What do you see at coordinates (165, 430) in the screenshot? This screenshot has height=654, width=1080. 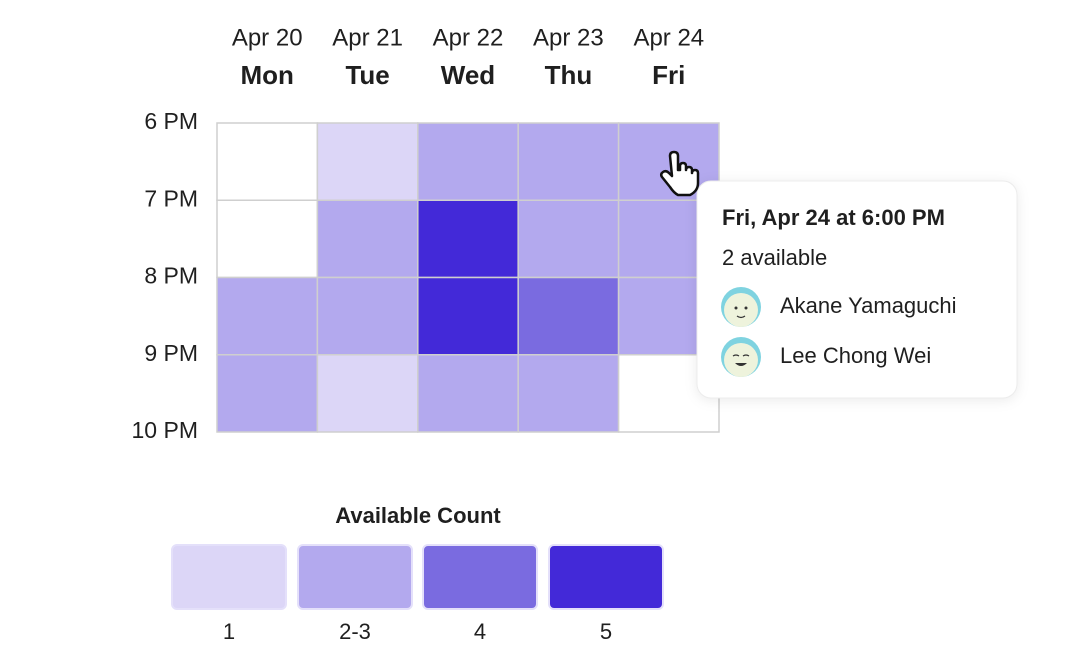 I see `time-label: 10 PM` at bounding box center [165, 430].